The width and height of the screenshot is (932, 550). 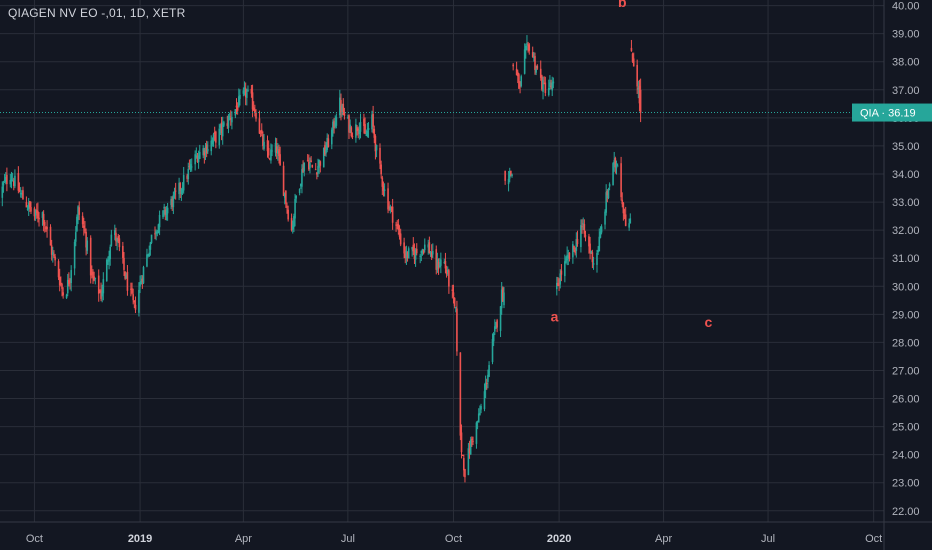 I want to click on y-tick-label: 24.00, so click(x=906, y=456).